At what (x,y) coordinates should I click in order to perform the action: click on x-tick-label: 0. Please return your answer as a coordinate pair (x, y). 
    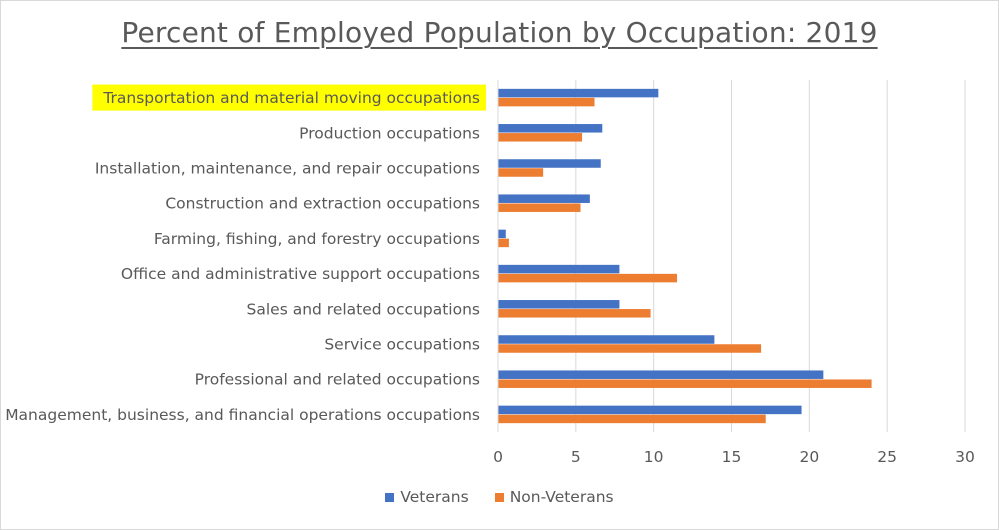
    Looking at the image, I should click on (498, 457).